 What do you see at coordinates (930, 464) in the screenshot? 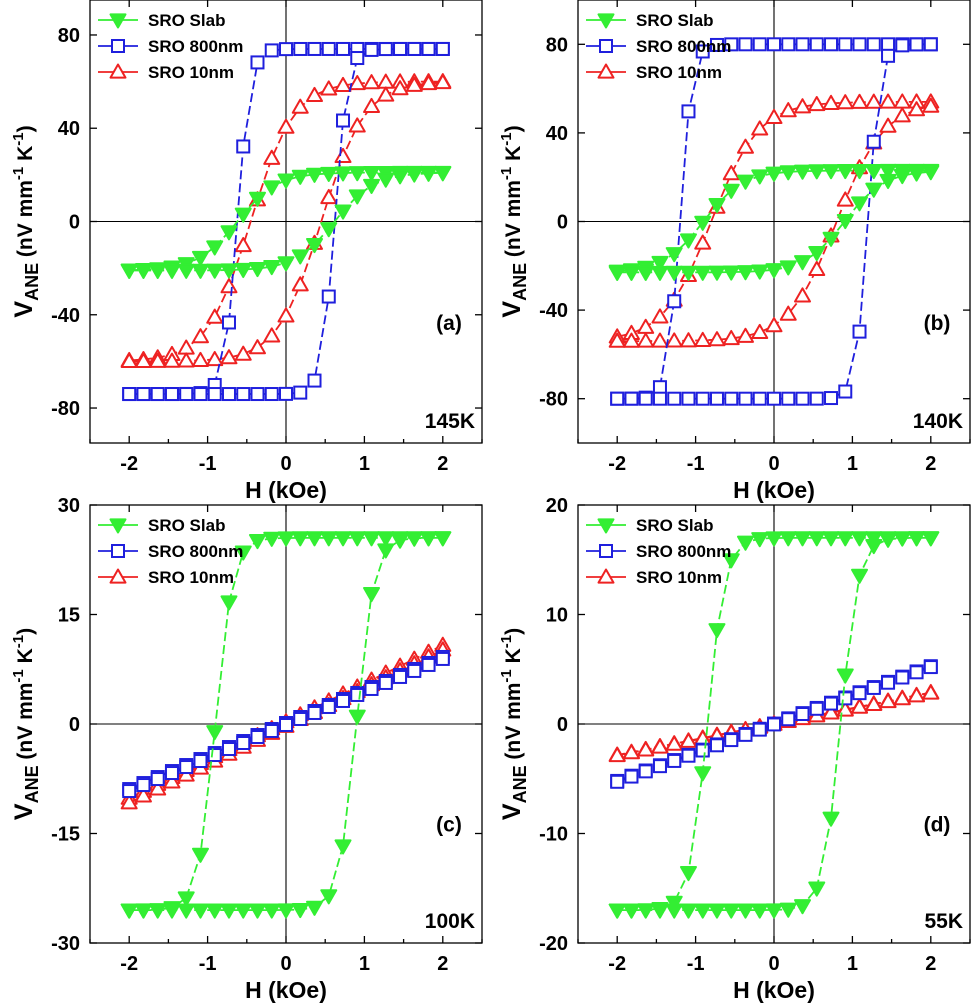
I see `x-tick-label: 2` at bounding box center [930, 464].